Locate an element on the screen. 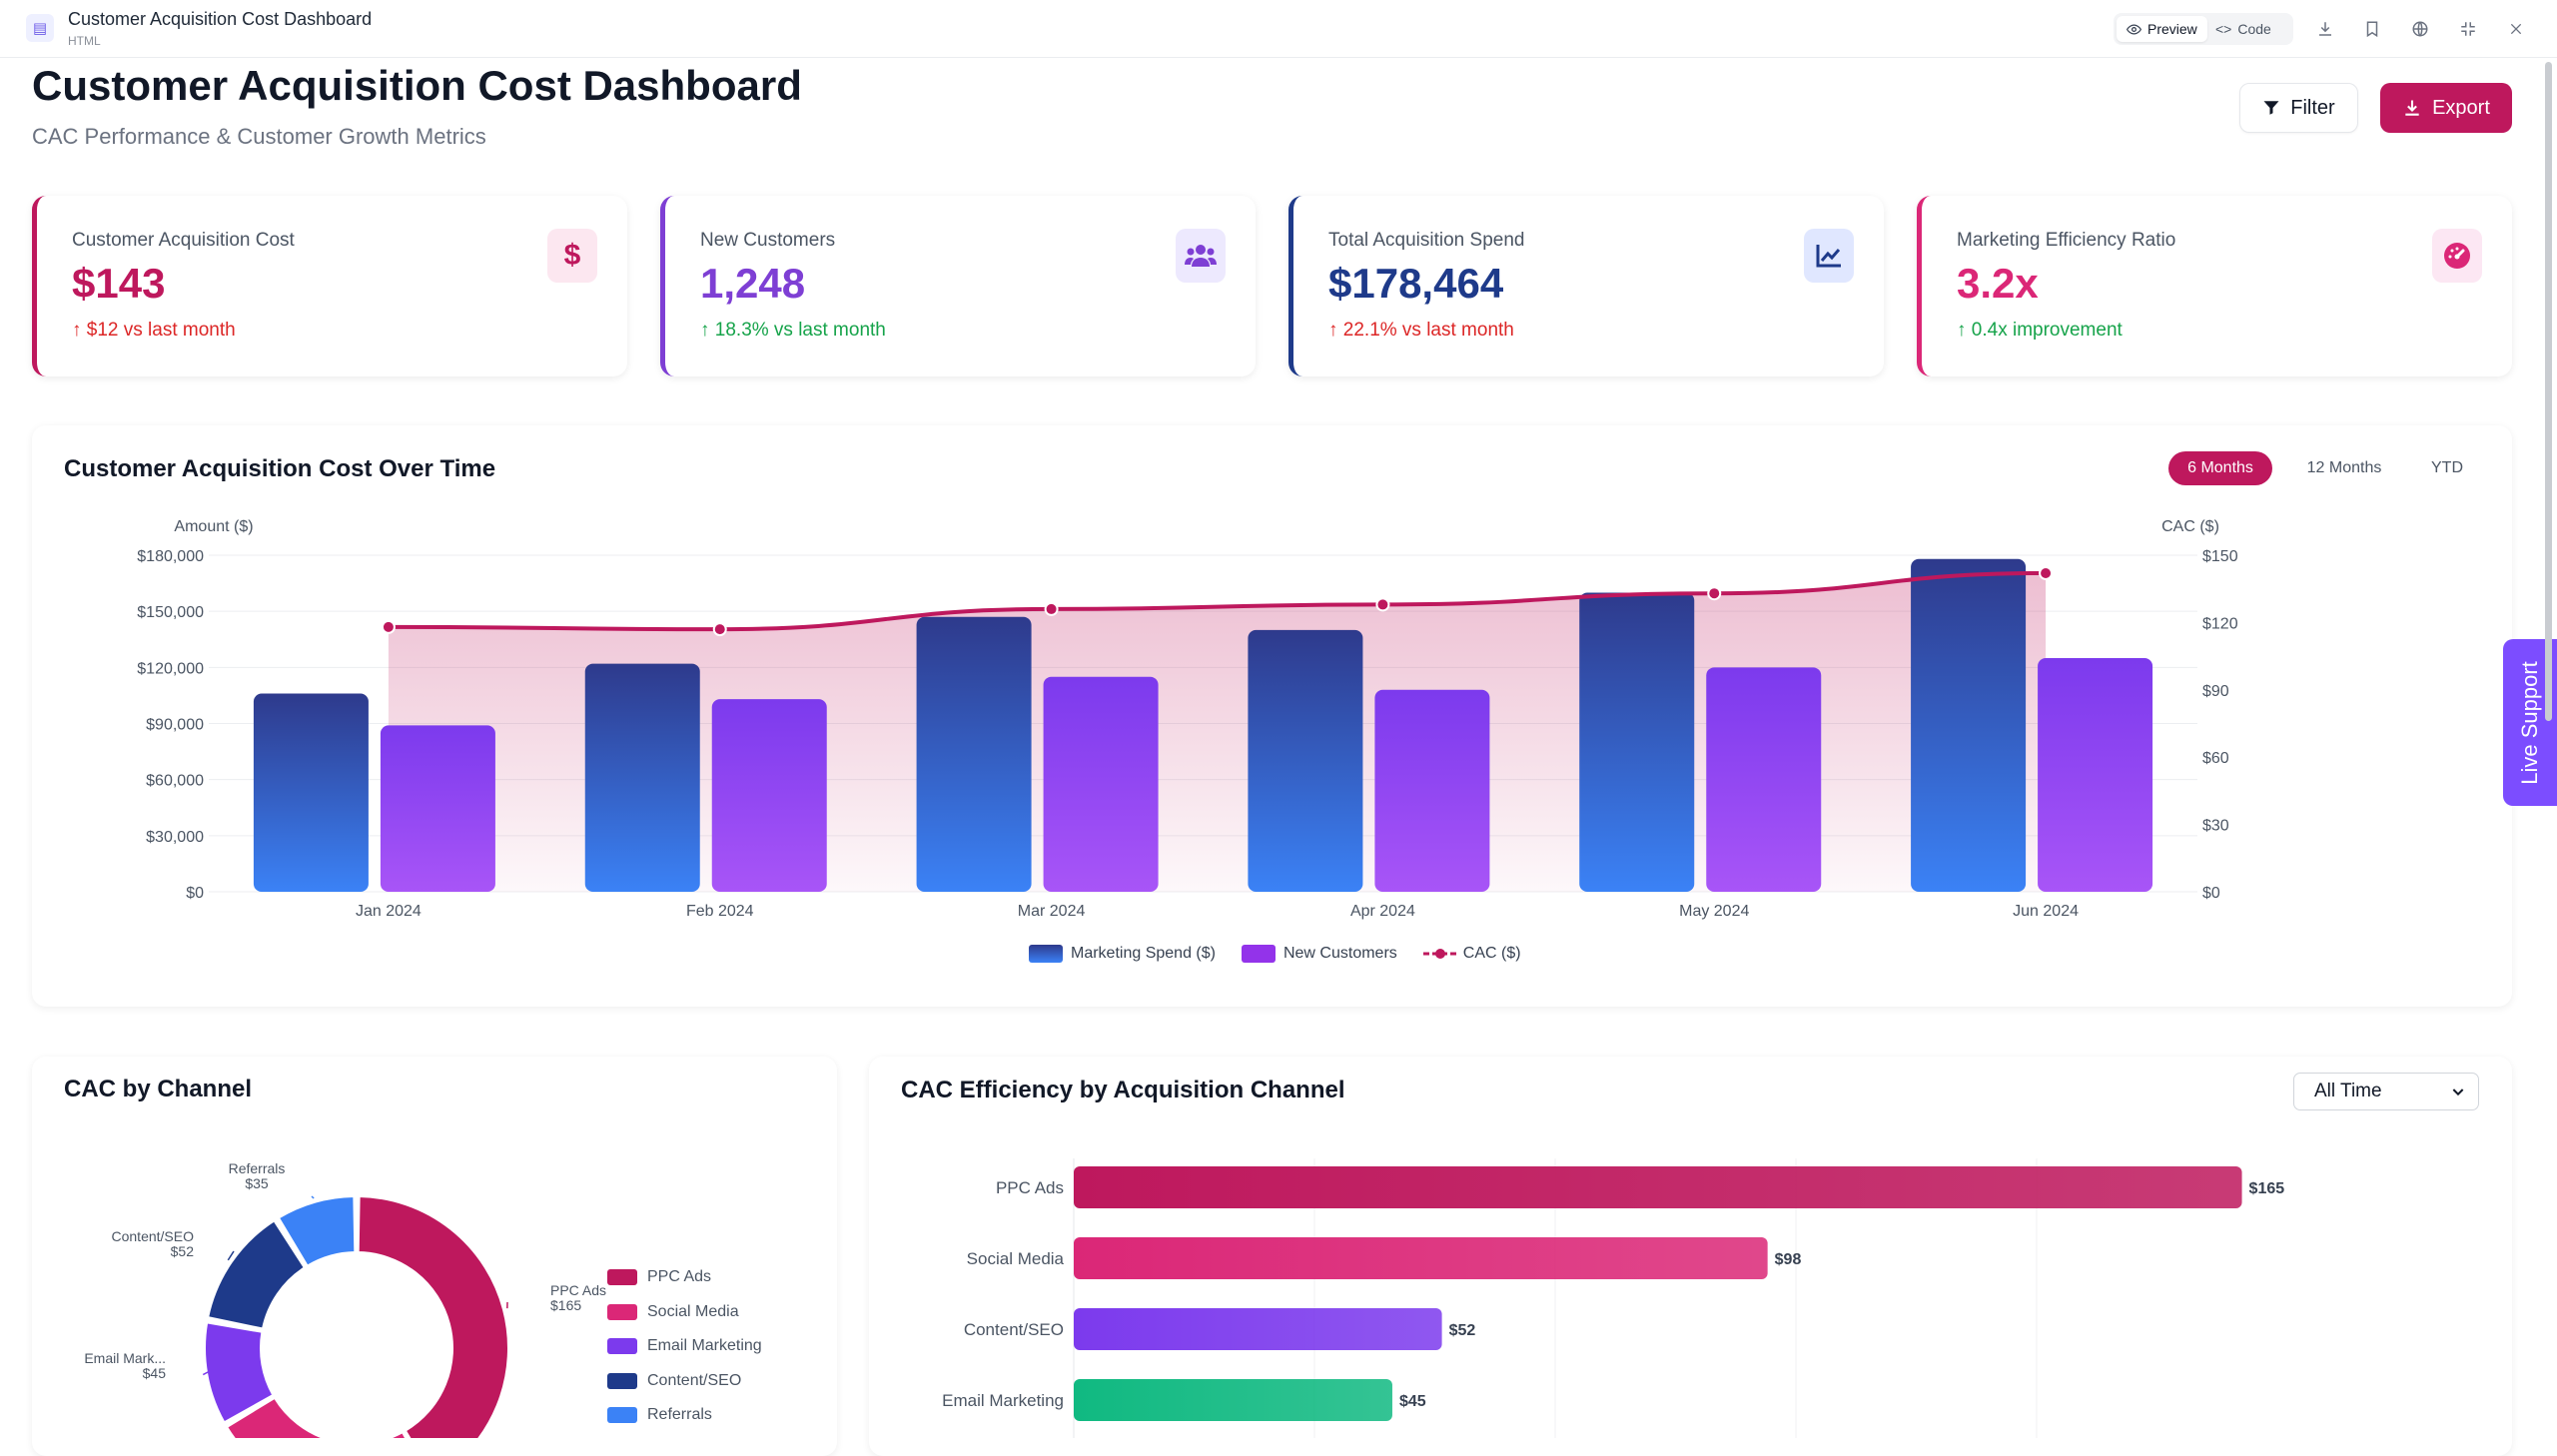  live-support-label: Live Support is located at coordinates (2530, 723).